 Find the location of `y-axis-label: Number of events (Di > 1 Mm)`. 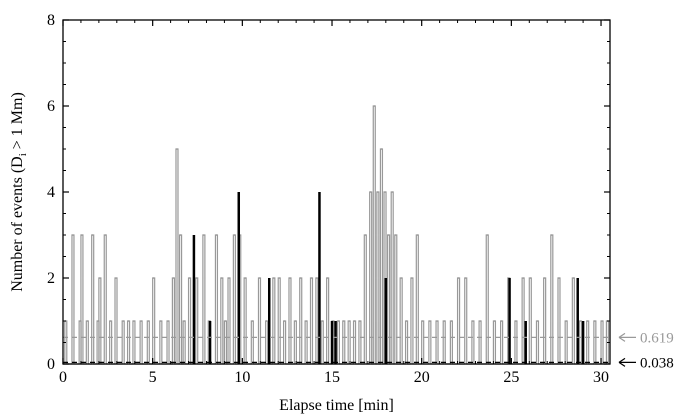

y-axis-label: Number of events (Di > 1 Mm) is located at coordinates (19, 192).